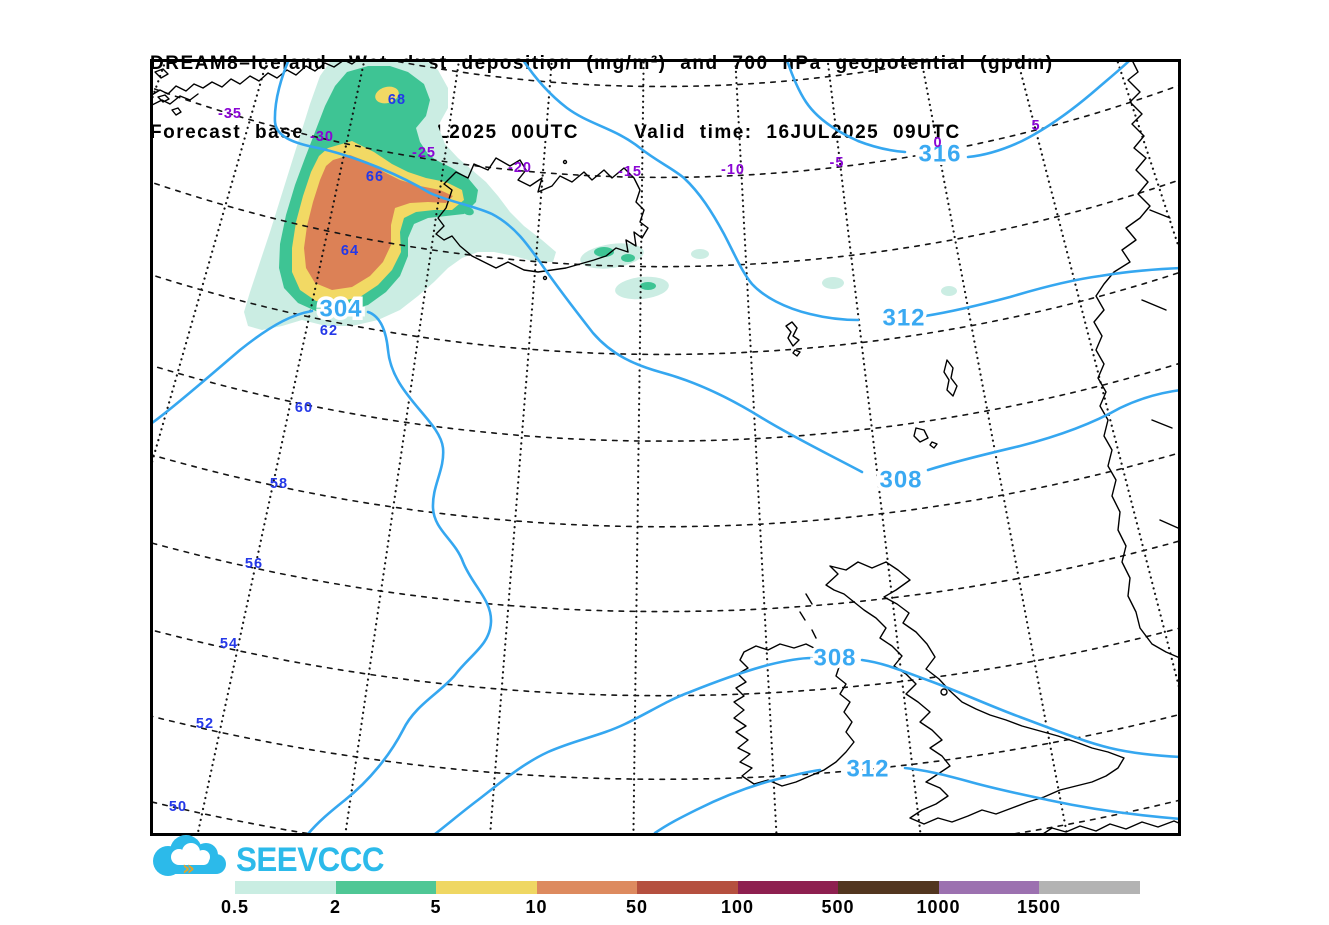  What do you see at coordinates (235, 907) in the screenshot?
I see `colorbar-value: 0.5` at bounding box center [235, 907].